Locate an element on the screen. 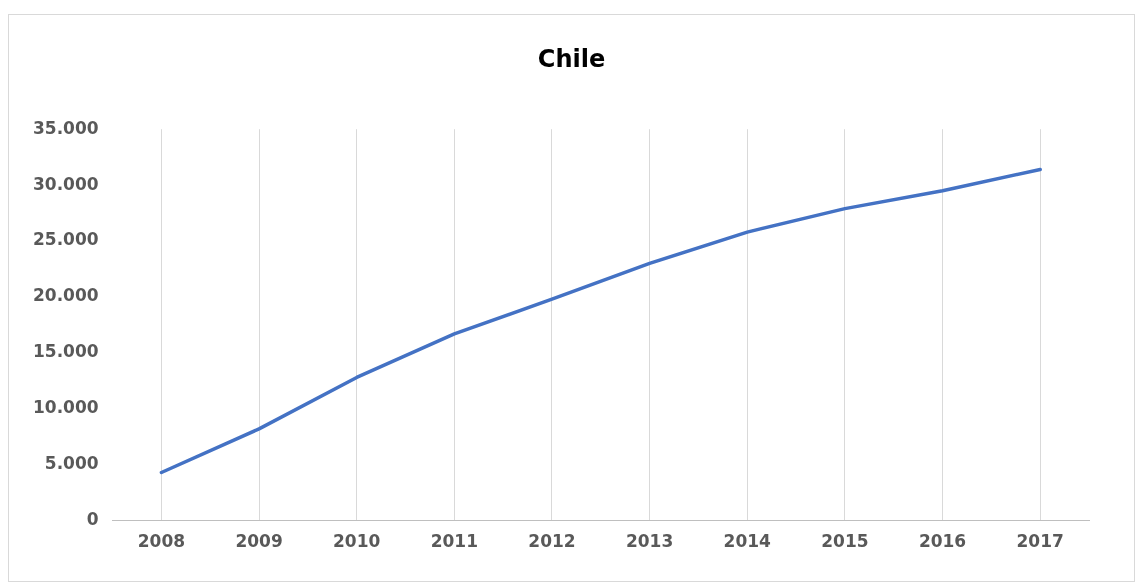  y-tick-label: 0 is located at coordinates (92, 519).